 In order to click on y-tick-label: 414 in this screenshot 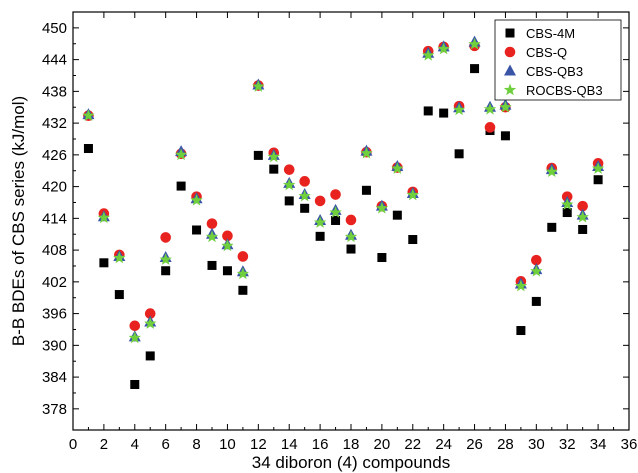, I will do `click(54, 218)`.